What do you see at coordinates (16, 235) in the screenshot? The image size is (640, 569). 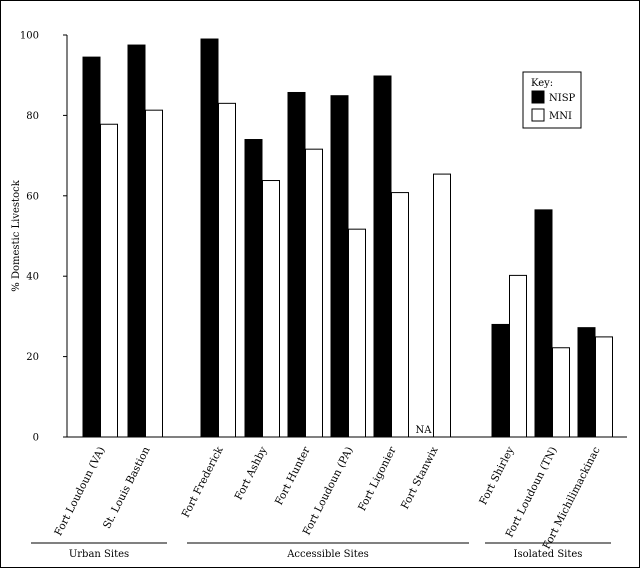 I see `y-axis-label: % Domestic Livestock` at bounding box center [16, 235].